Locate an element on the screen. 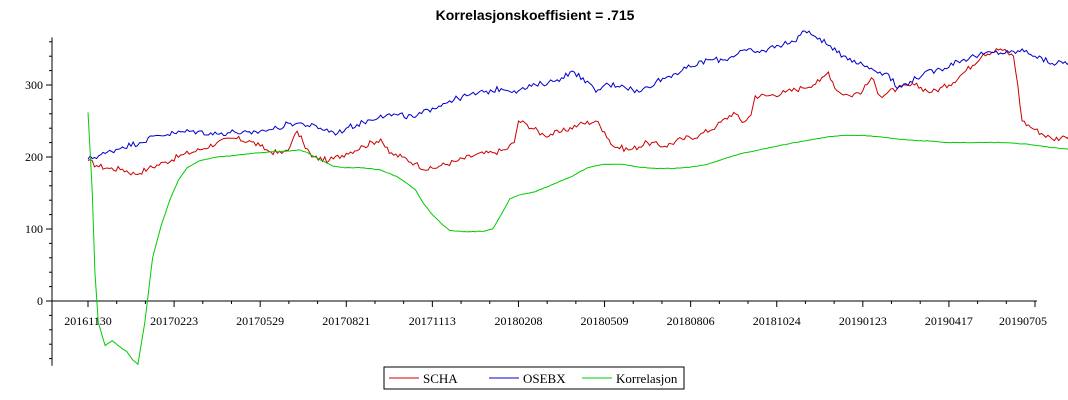 The image size is (1068, 400). y-tick-label: 300 is located at coordinates (34, 85).